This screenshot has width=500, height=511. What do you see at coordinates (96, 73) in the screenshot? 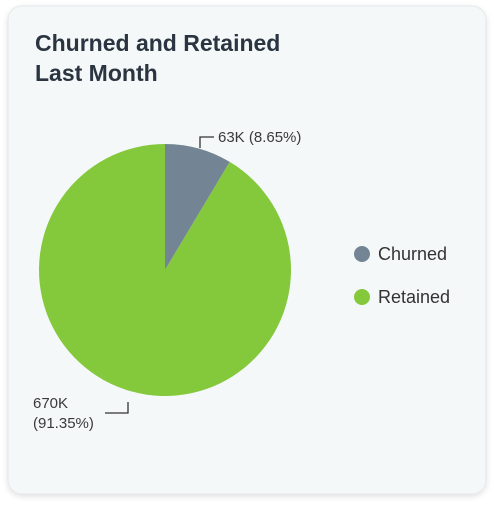
I see `chart-title: Last Month` at bounding box center [96, 73].